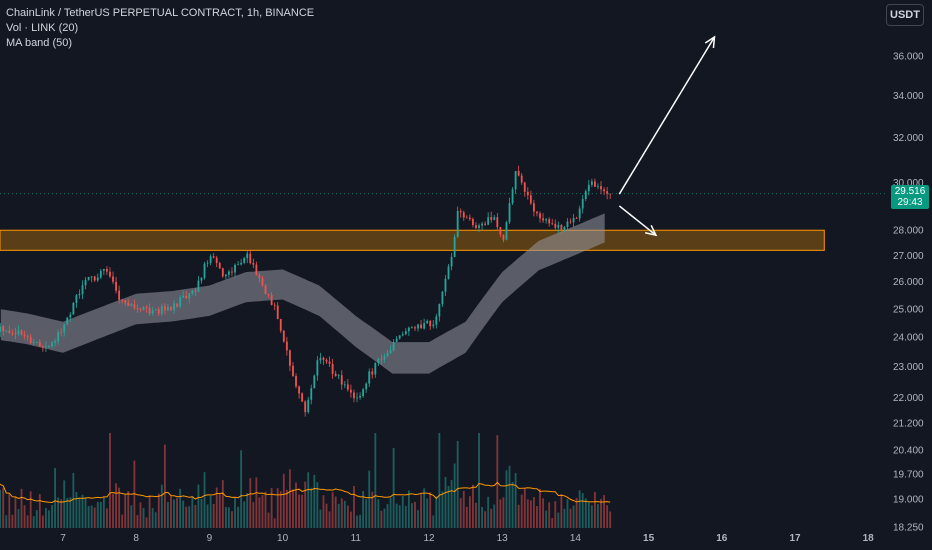 The image size is (932, 550). Describe the element at coordinates (42, 28) in the screenshot. I see `volume-indicator-label: Vol · LINK (20)` at that location.